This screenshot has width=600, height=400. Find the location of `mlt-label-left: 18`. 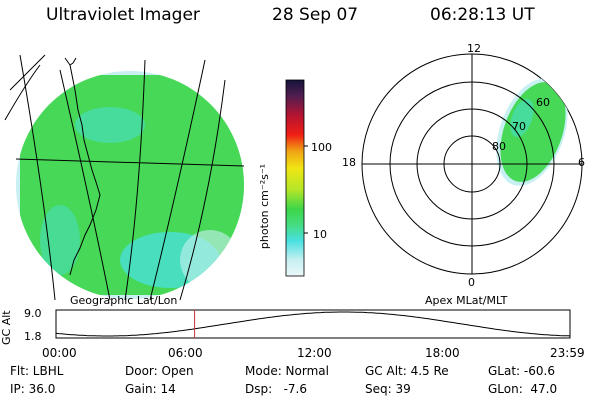

mlt-label-left: 18 is located at coordinates (349, 162).